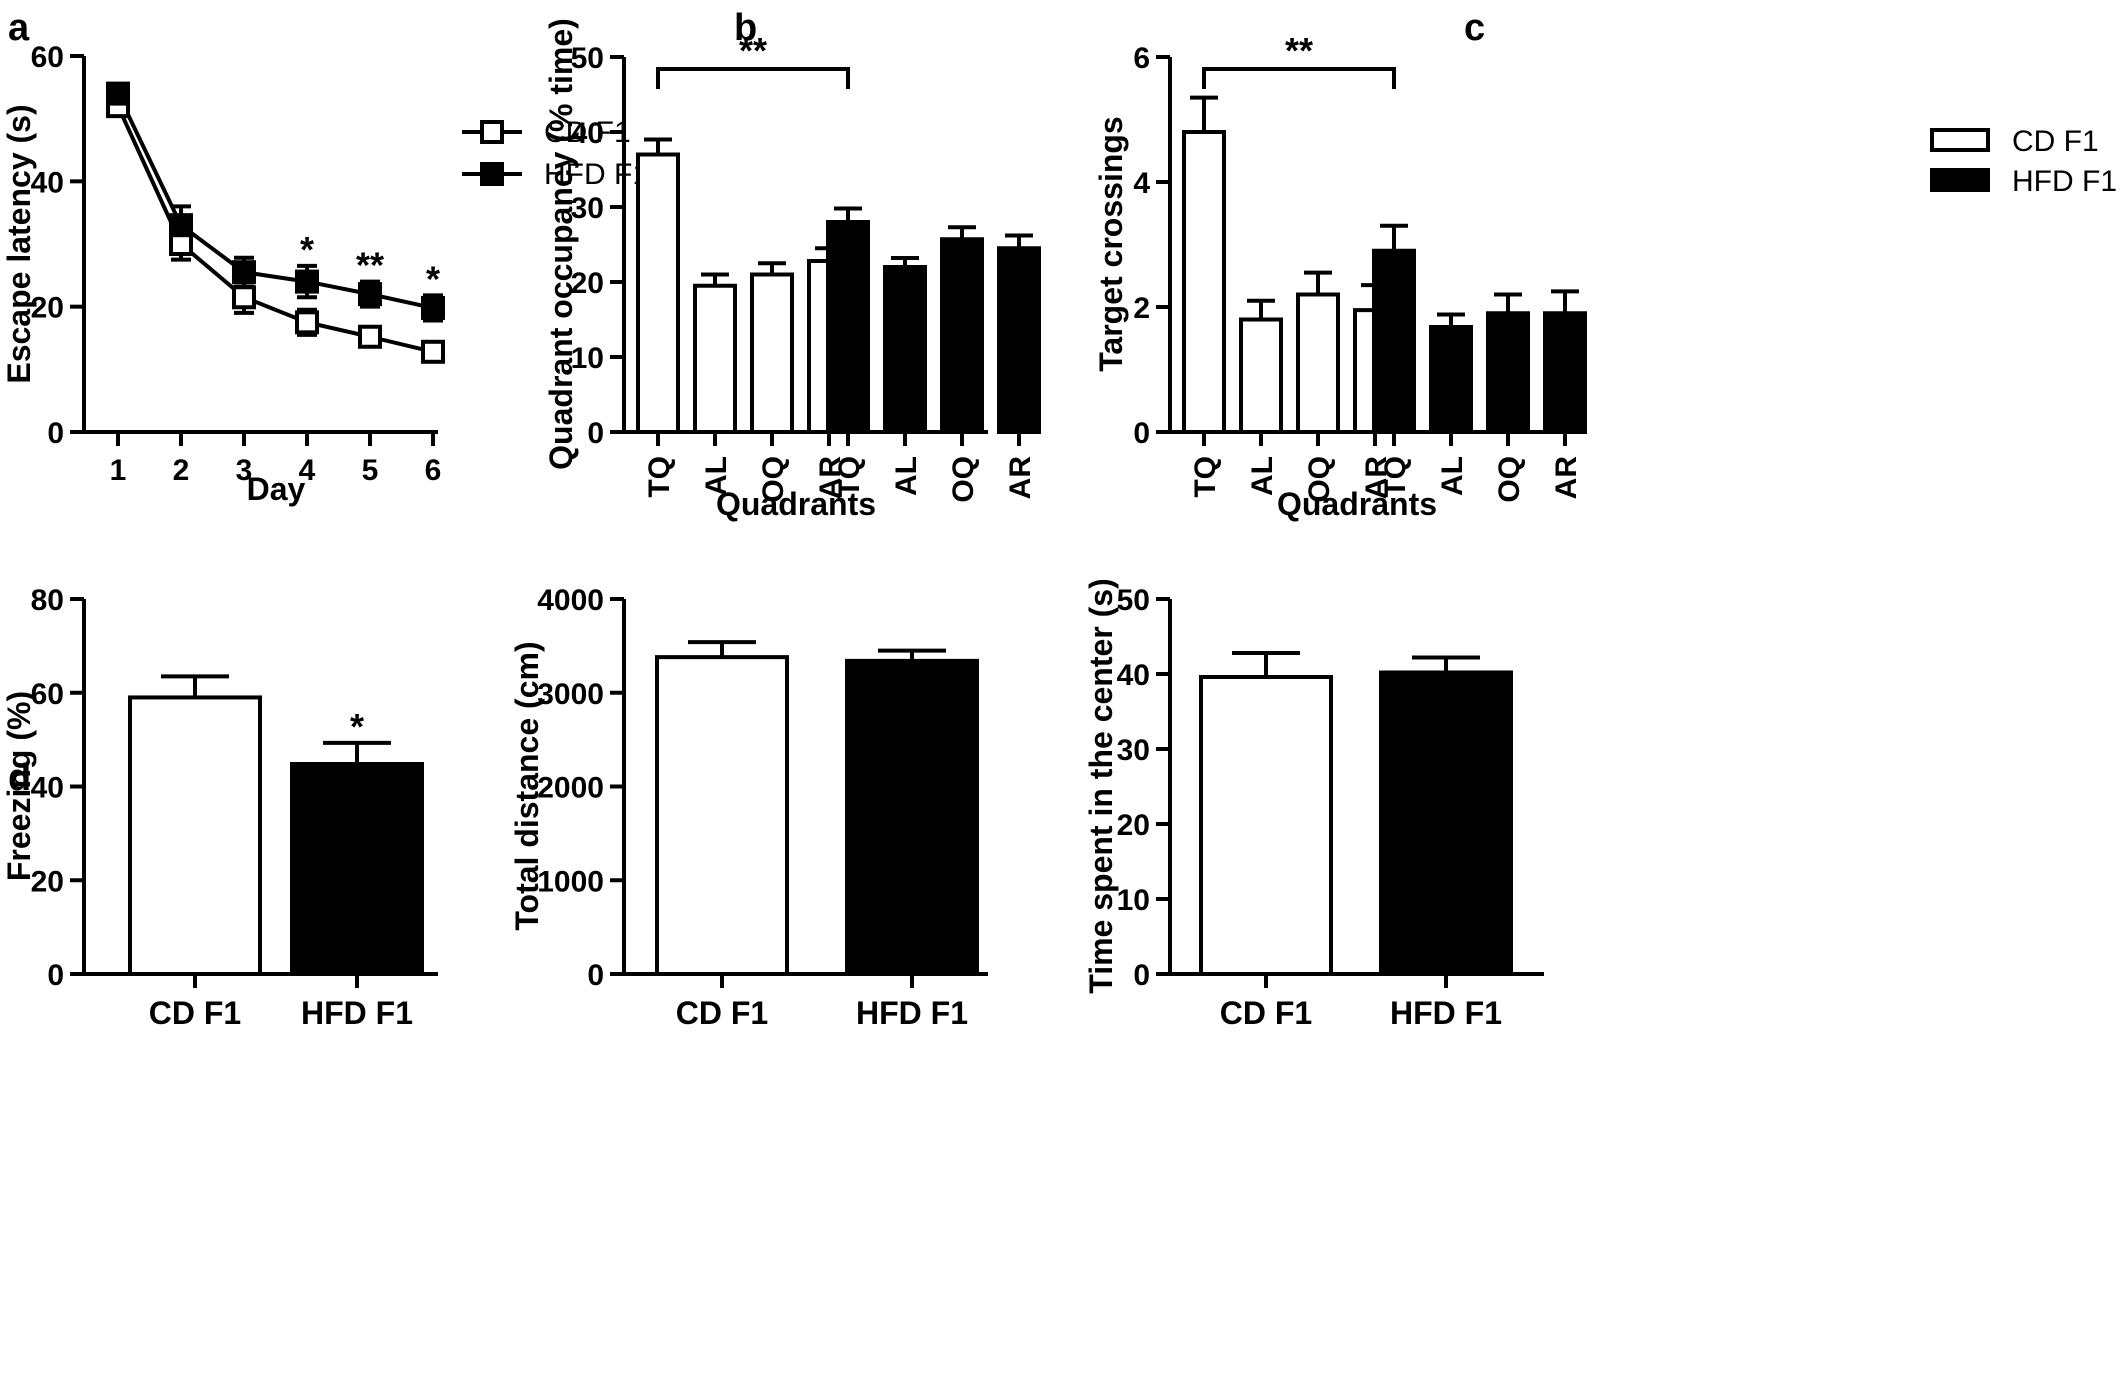 This screenshot has width=2128, height=1384. What do you see at coordinates (47, 600) in the screenshot?
I see `y-tick-label: 80` at bounding box center [47, 600].